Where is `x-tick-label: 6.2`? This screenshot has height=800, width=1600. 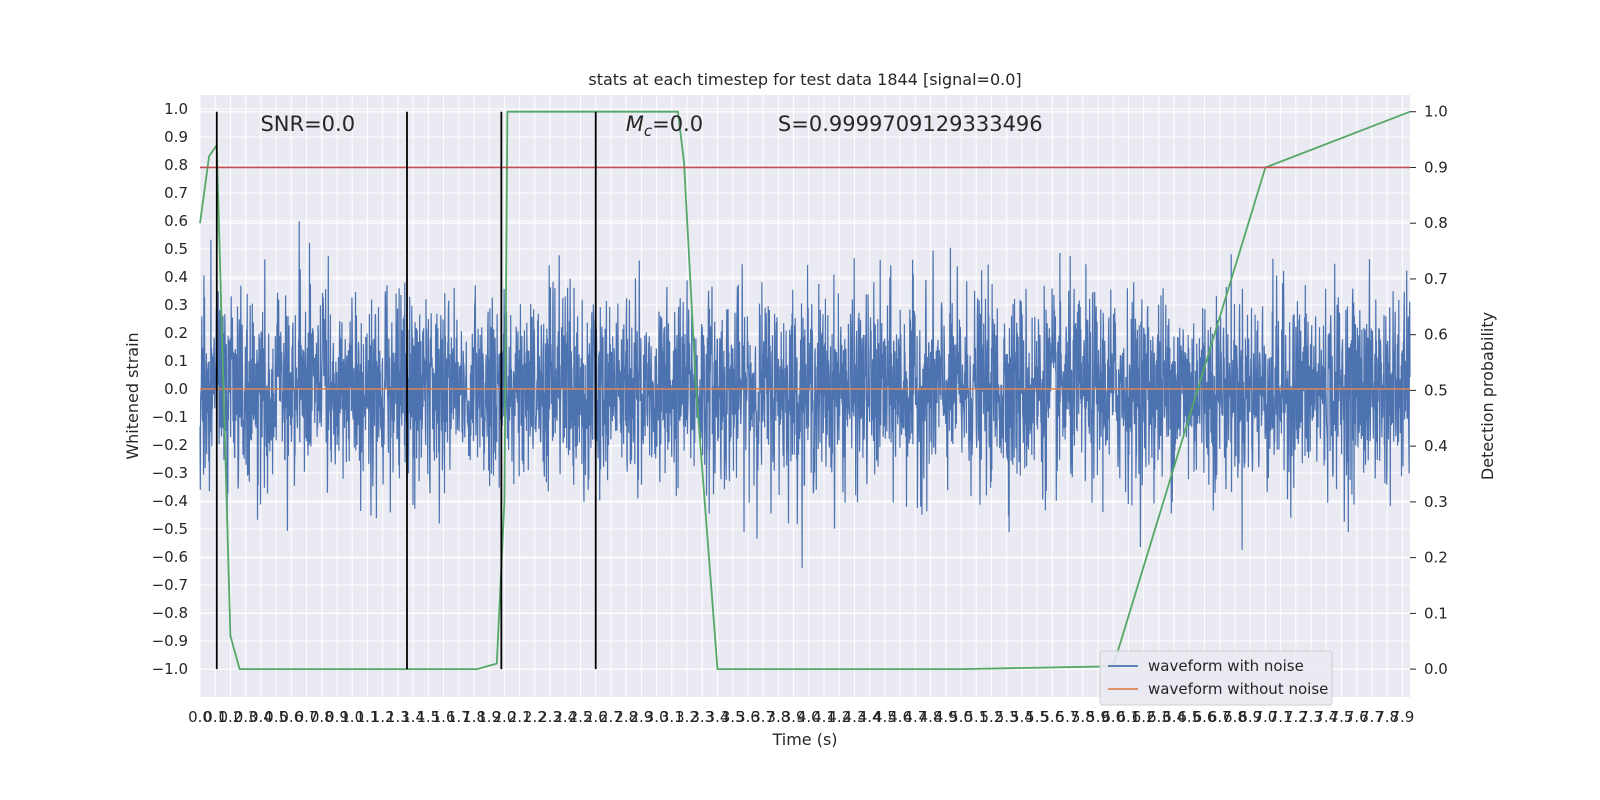
x-tick-label: 6.2 is located at coordinates (1144, 717).